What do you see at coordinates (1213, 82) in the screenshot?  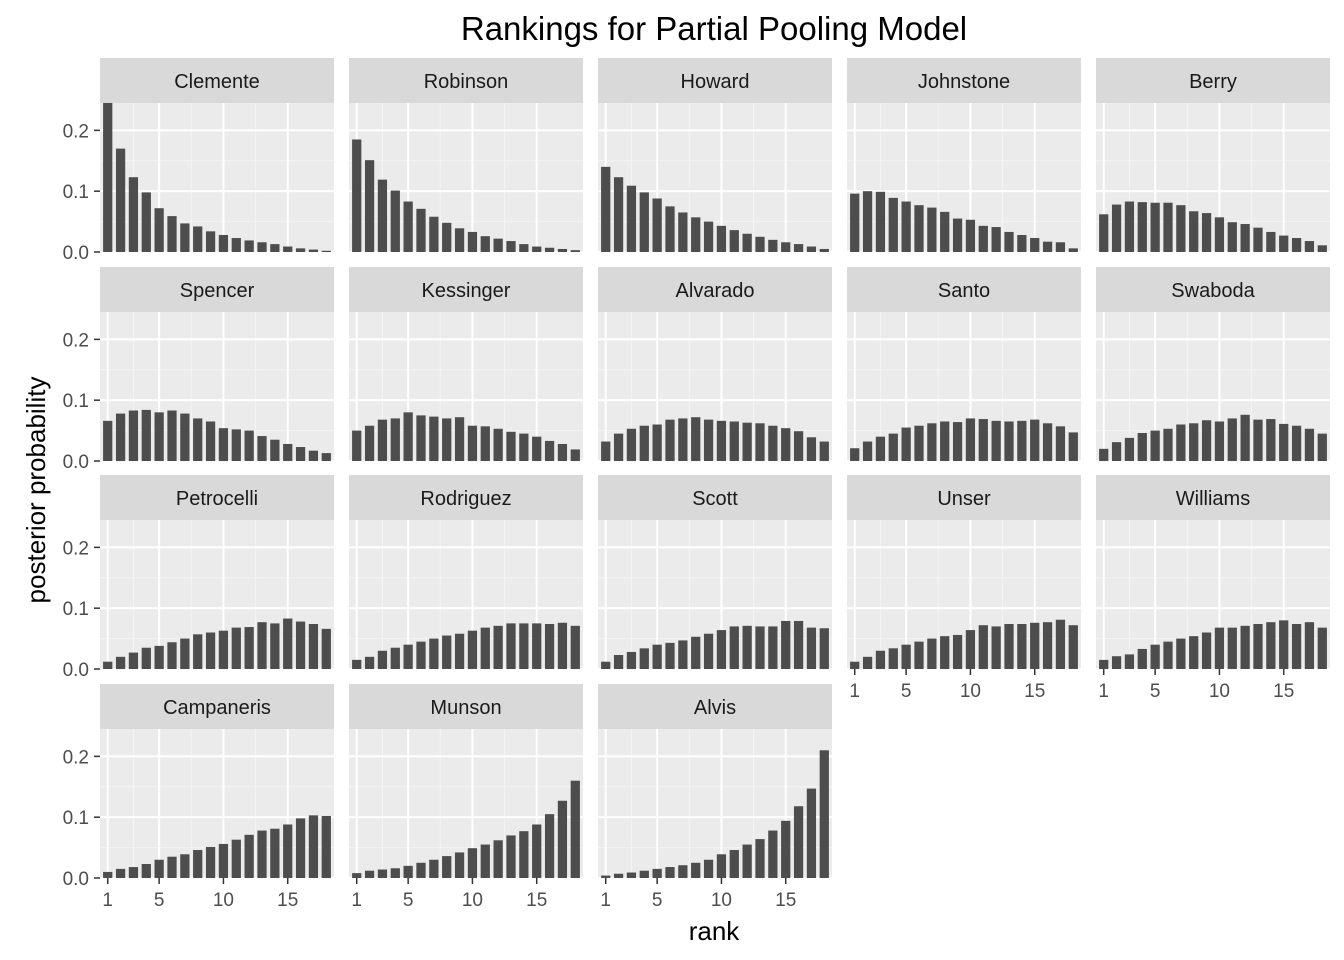 I see `facet-label: Berry` at bounding box center [1213, 82].